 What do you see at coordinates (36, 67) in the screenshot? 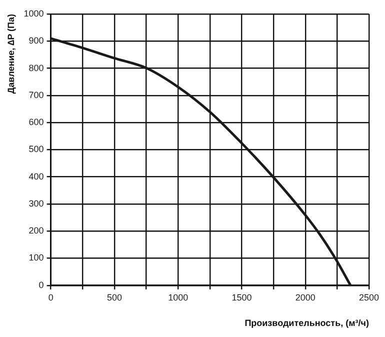
I see `y-tick-label: 800` at bounding box center [36, 67].